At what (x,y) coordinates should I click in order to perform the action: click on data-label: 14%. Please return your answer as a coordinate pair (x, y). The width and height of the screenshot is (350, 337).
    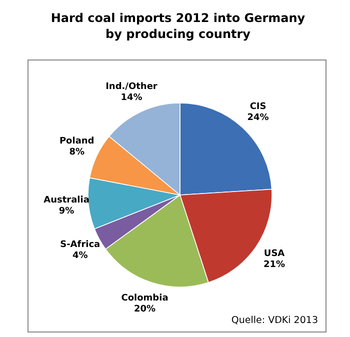
    Looking at the image, I should click on (131, 97).